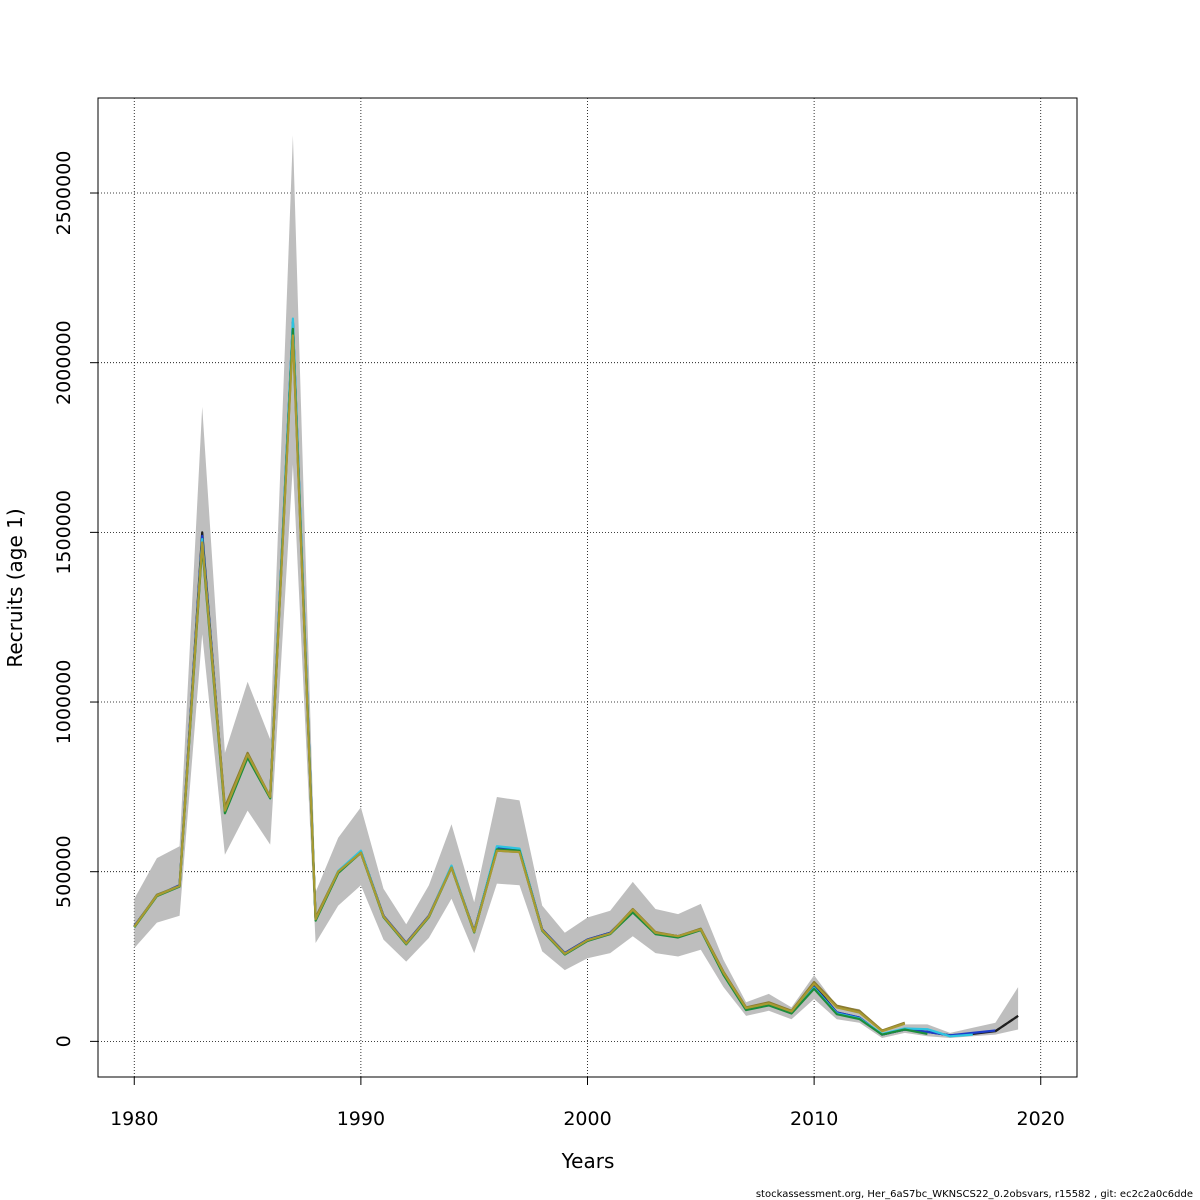  Describe the element at coordinates (1041, 1119) in the screenshot. I see `x-tick-label: 2020` at that location.